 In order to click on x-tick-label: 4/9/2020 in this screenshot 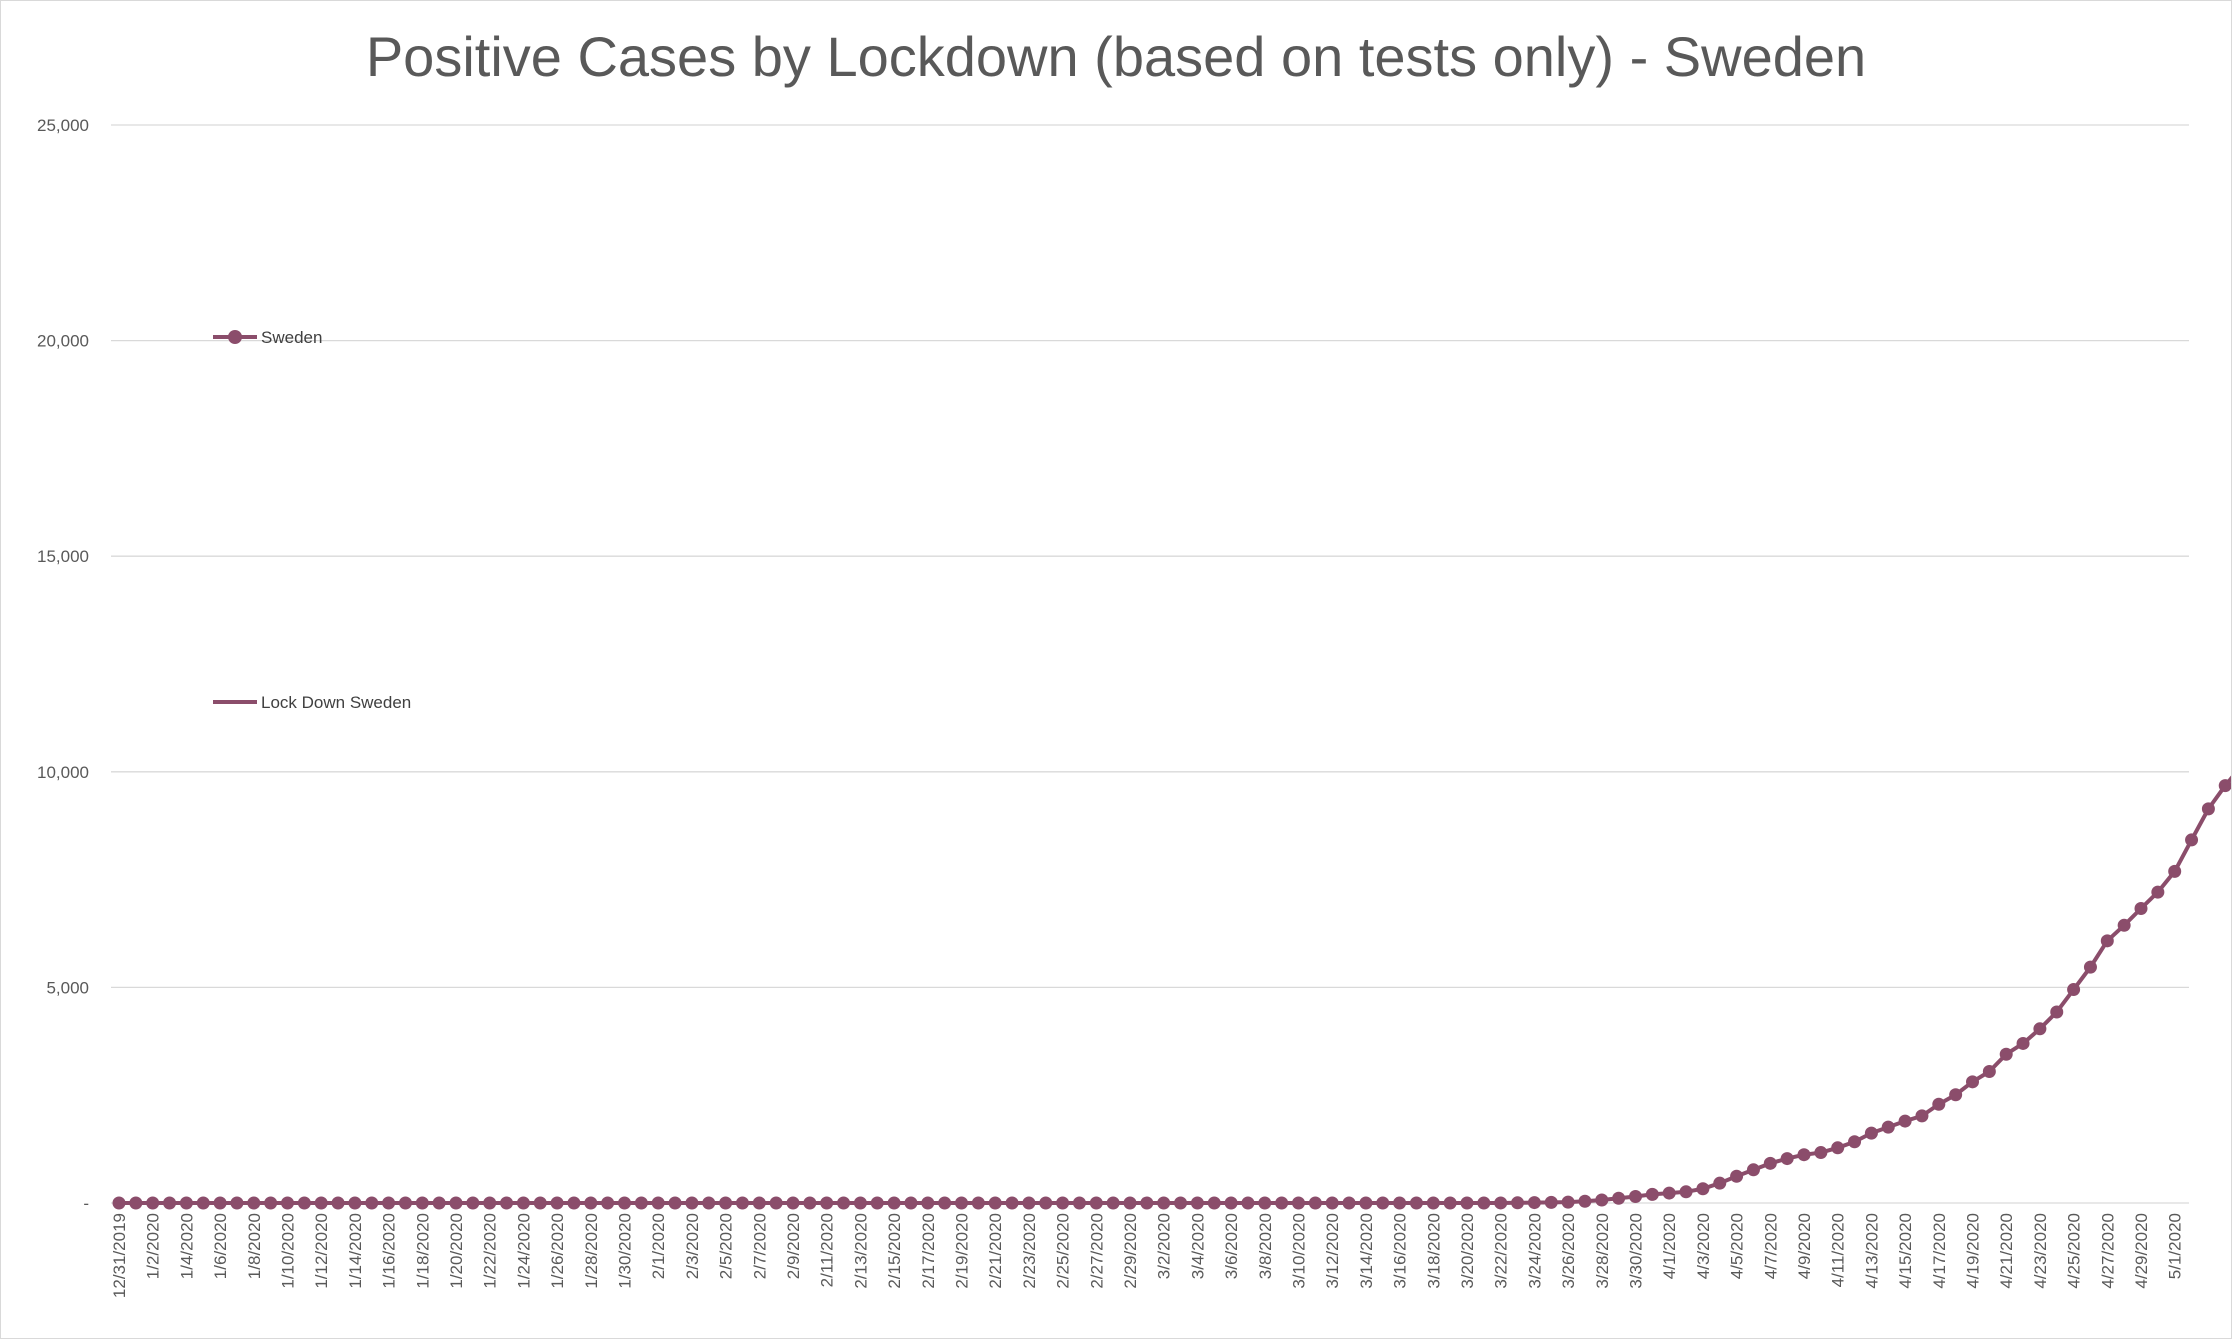, I will do `click(1804, 1246)`.